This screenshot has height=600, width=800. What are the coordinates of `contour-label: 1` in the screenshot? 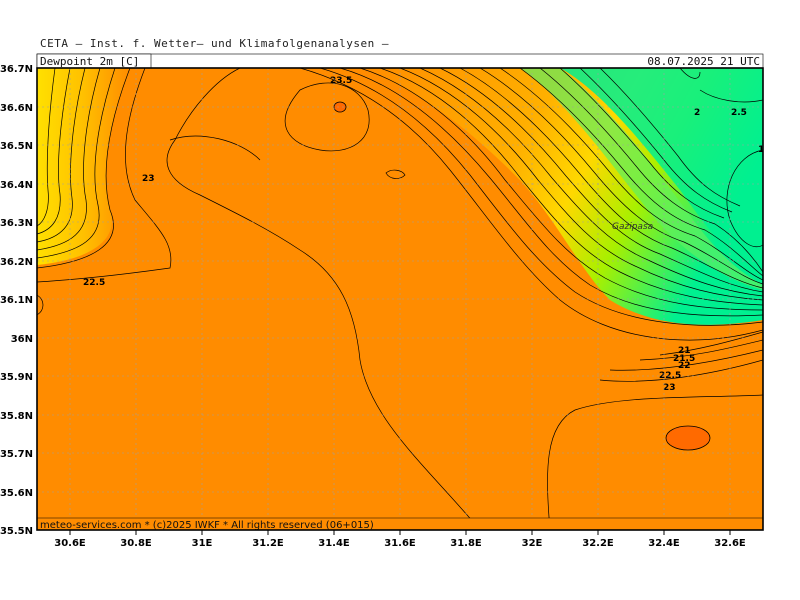 It's located at (761, 150).